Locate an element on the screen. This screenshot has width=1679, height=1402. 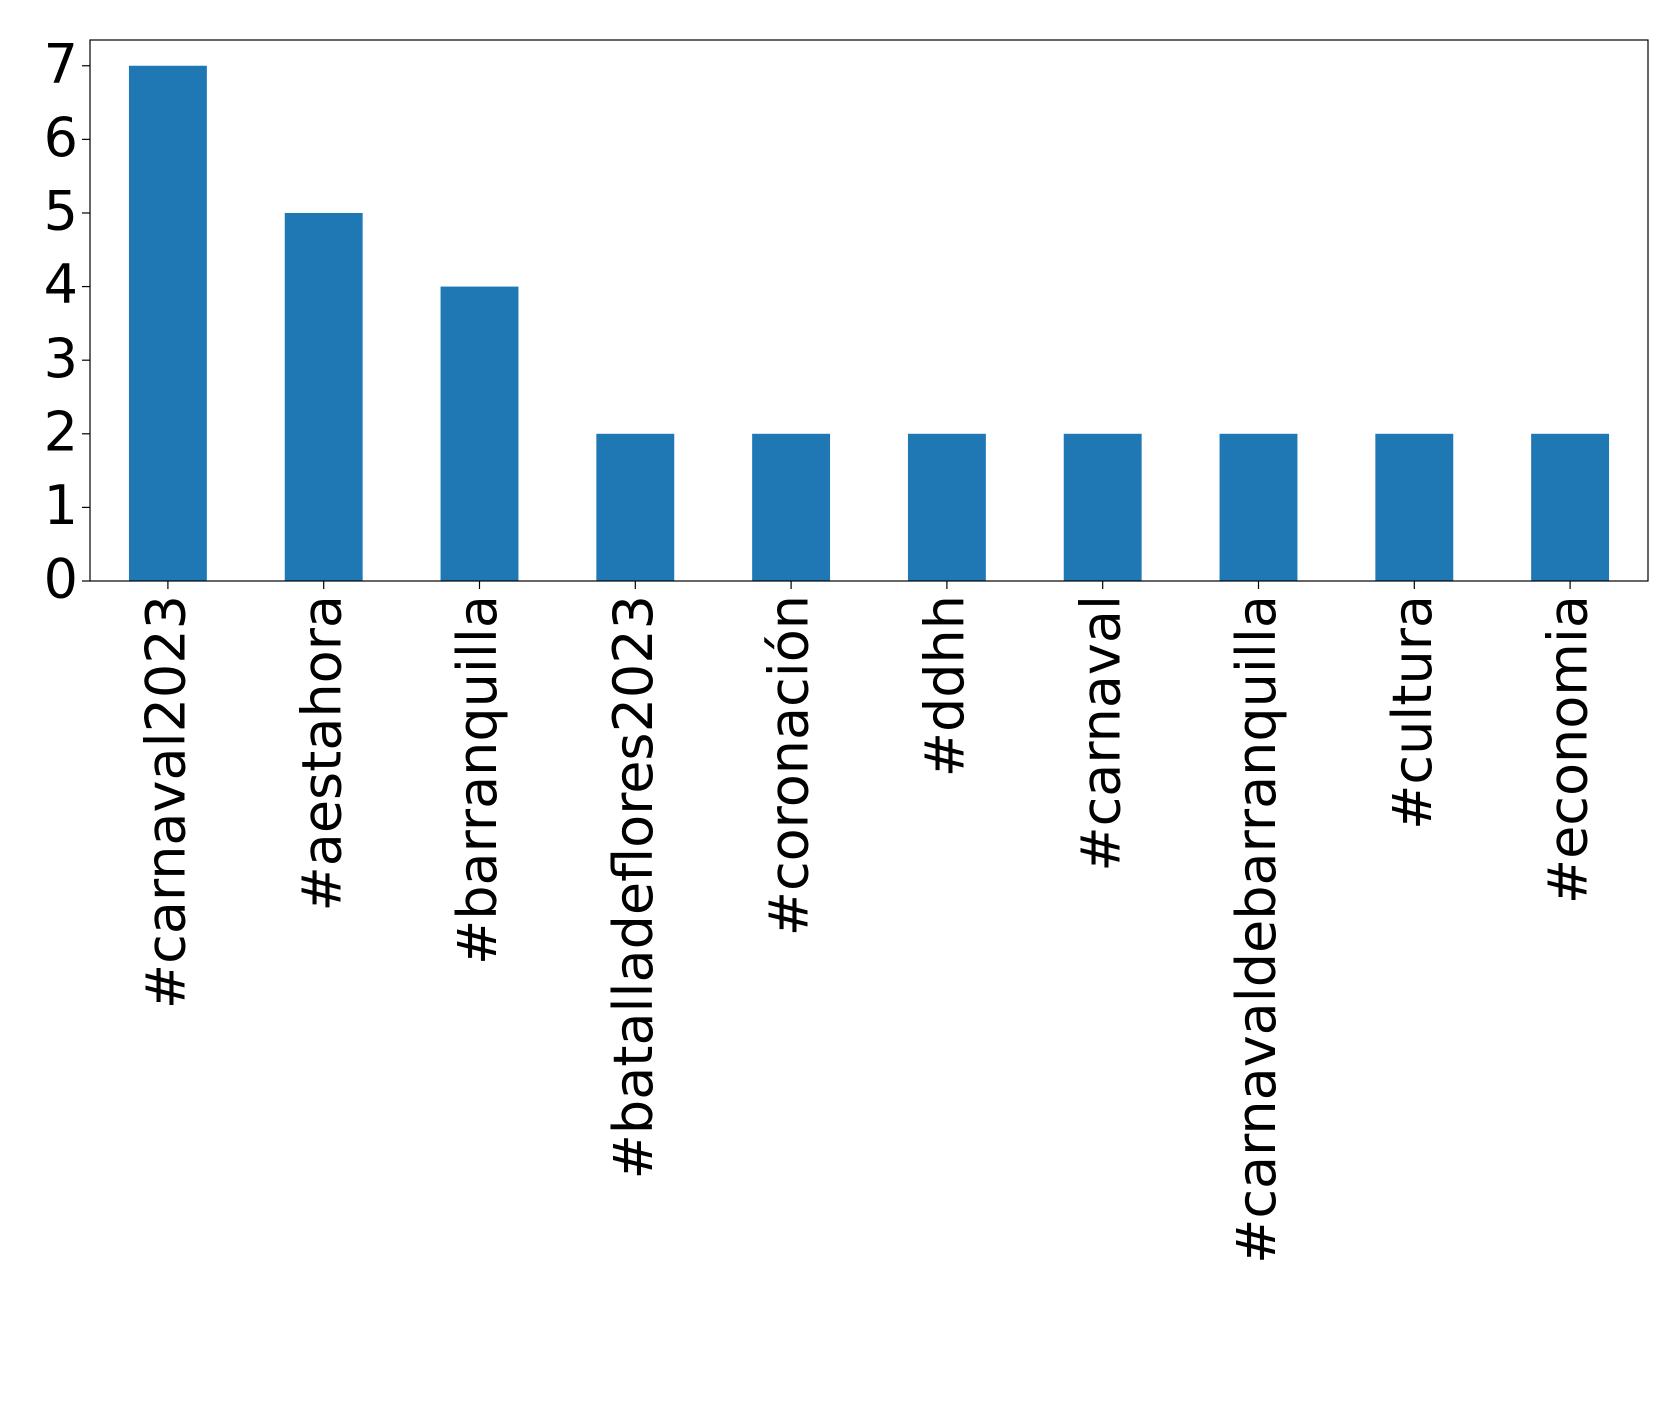
x-tick-label: #carnaval2023 is located at coordinates (166, 802).